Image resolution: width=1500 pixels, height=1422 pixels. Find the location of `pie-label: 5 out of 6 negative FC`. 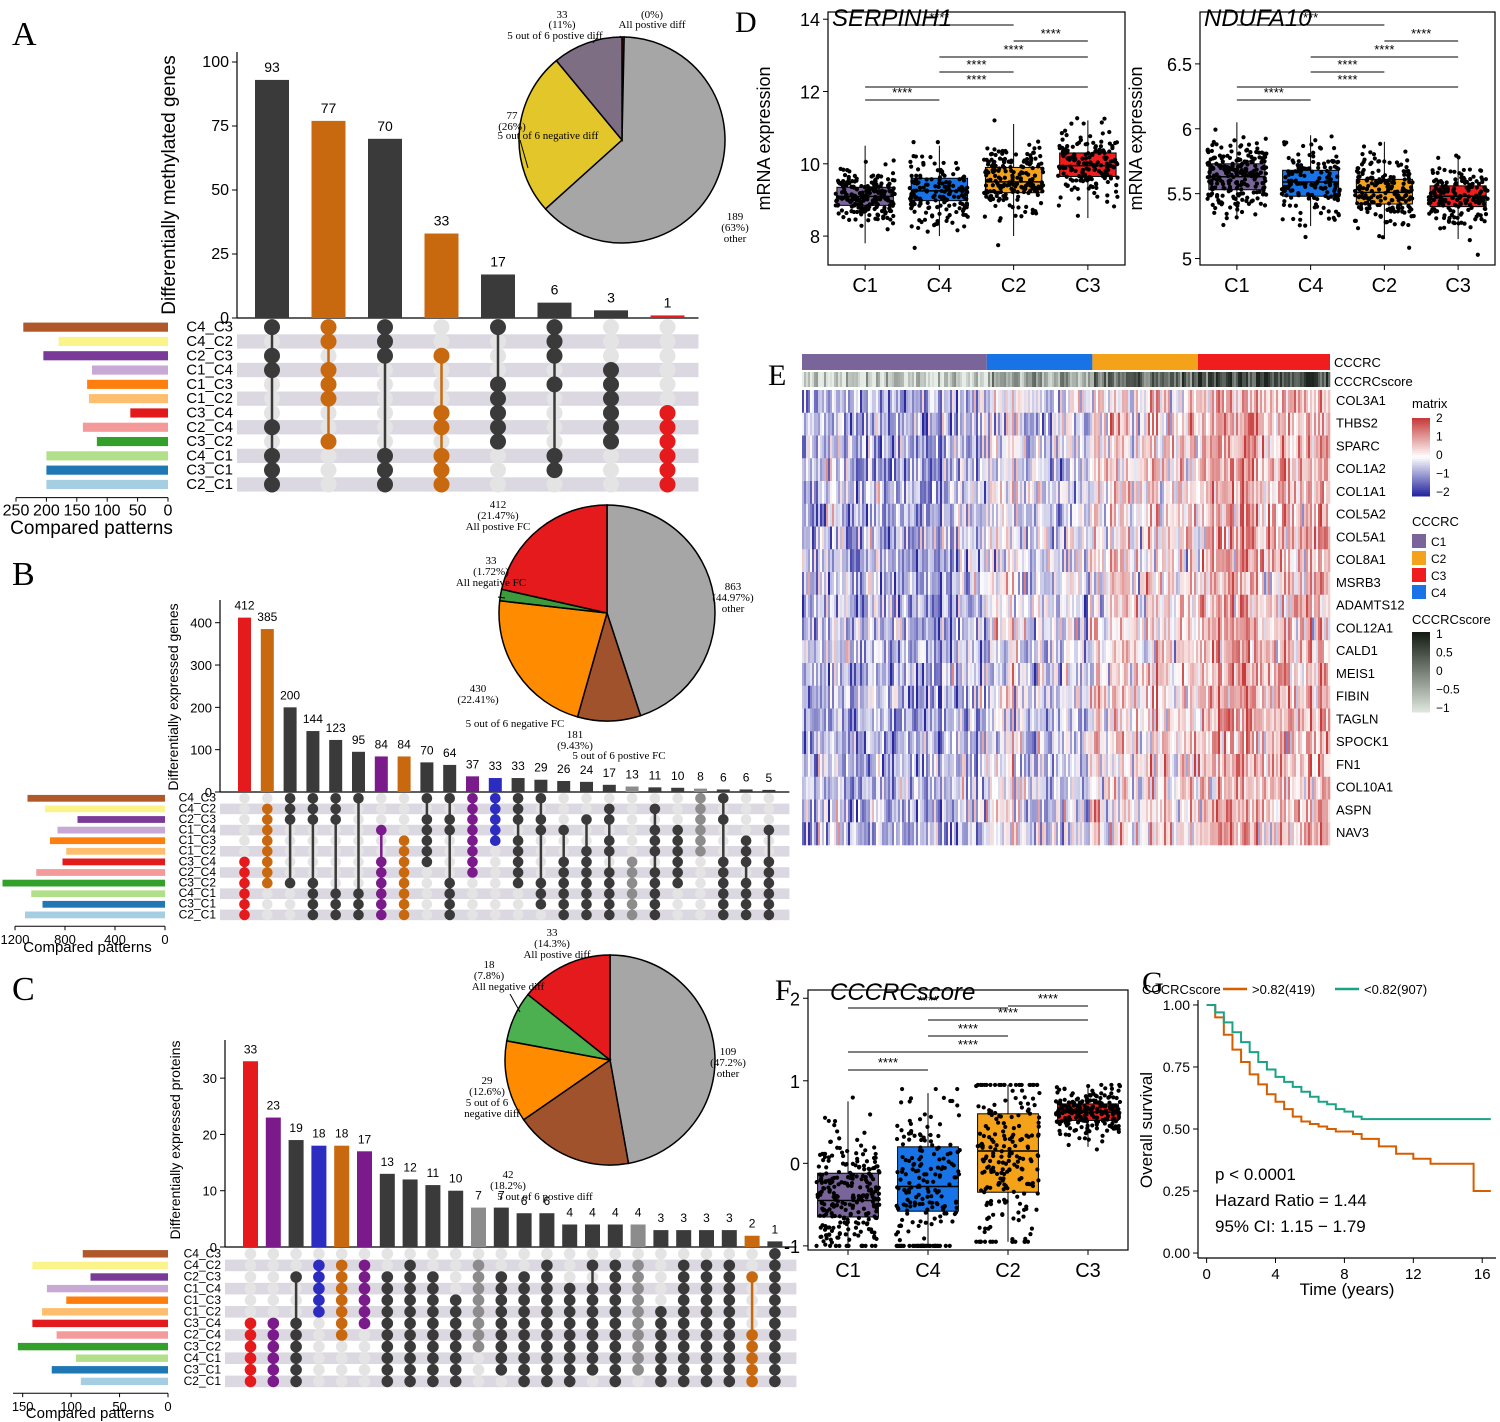

pie-label: 5 out of 6 negative FC is located at coordinates (515, 724).